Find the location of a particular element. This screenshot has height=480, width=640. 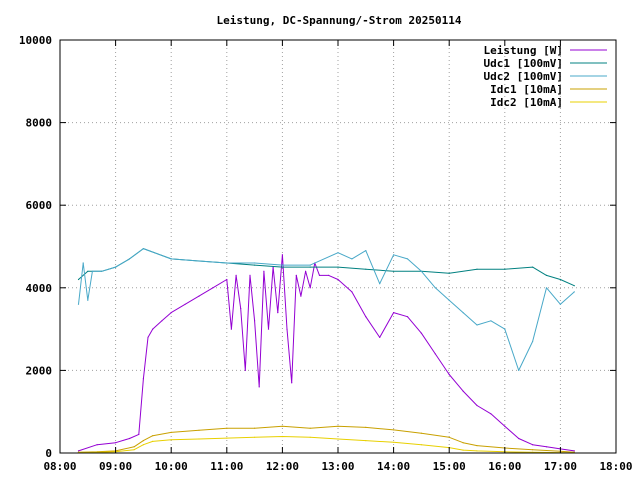

x-tick-label: 18:00 is located at coordinates (615, 466).